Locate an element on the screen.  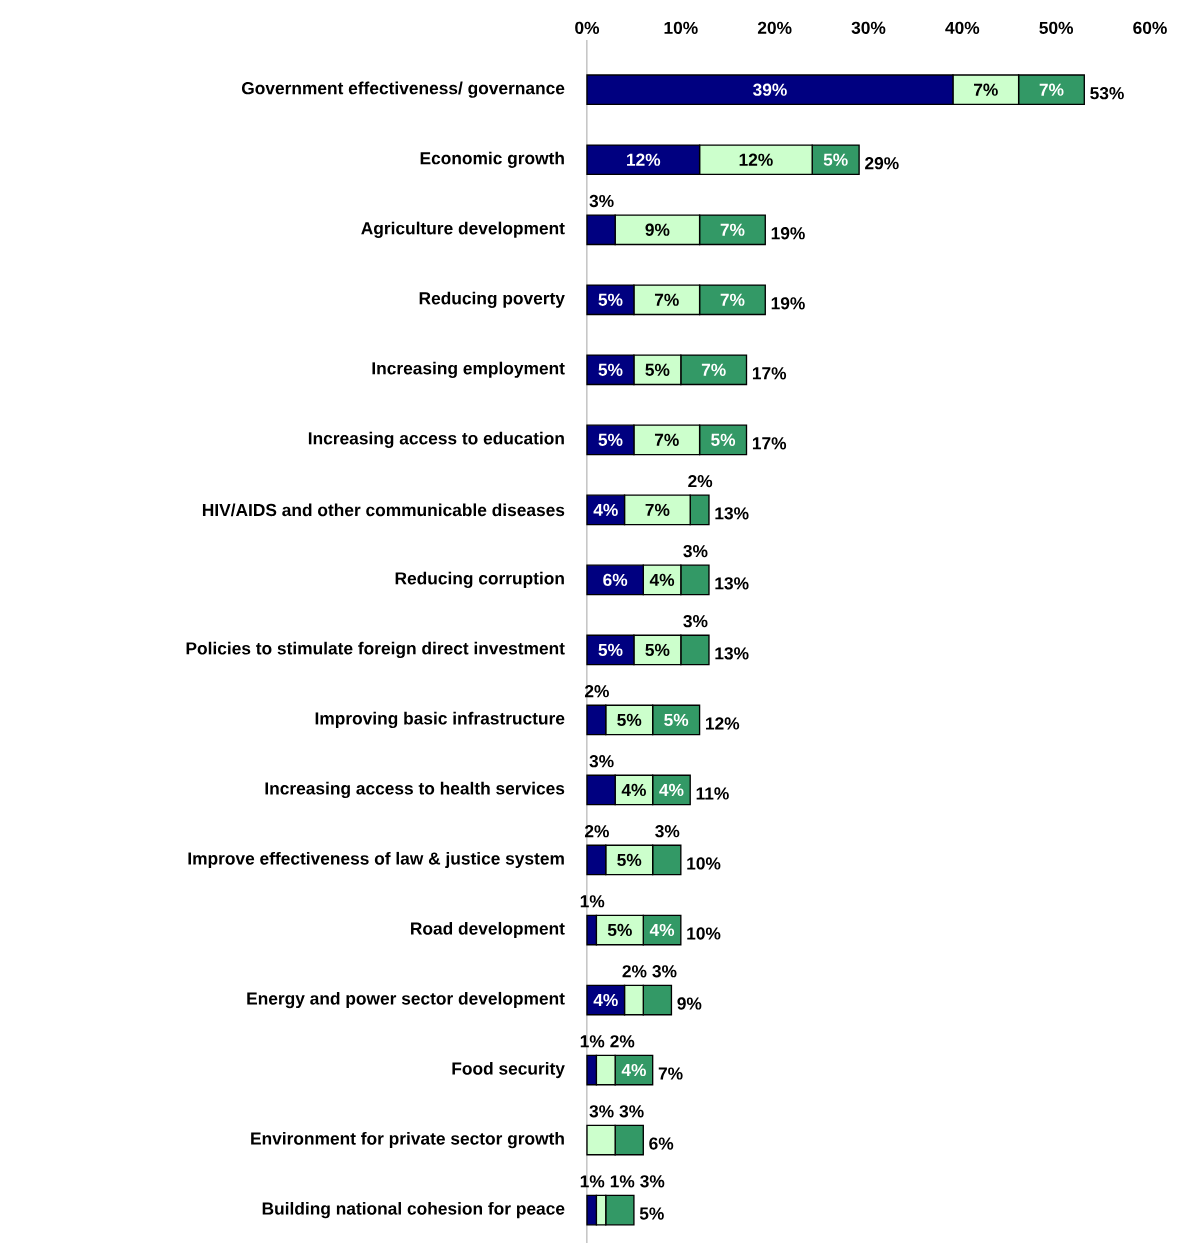
x-tick-label: 30% is located at coordinates (868, 27).